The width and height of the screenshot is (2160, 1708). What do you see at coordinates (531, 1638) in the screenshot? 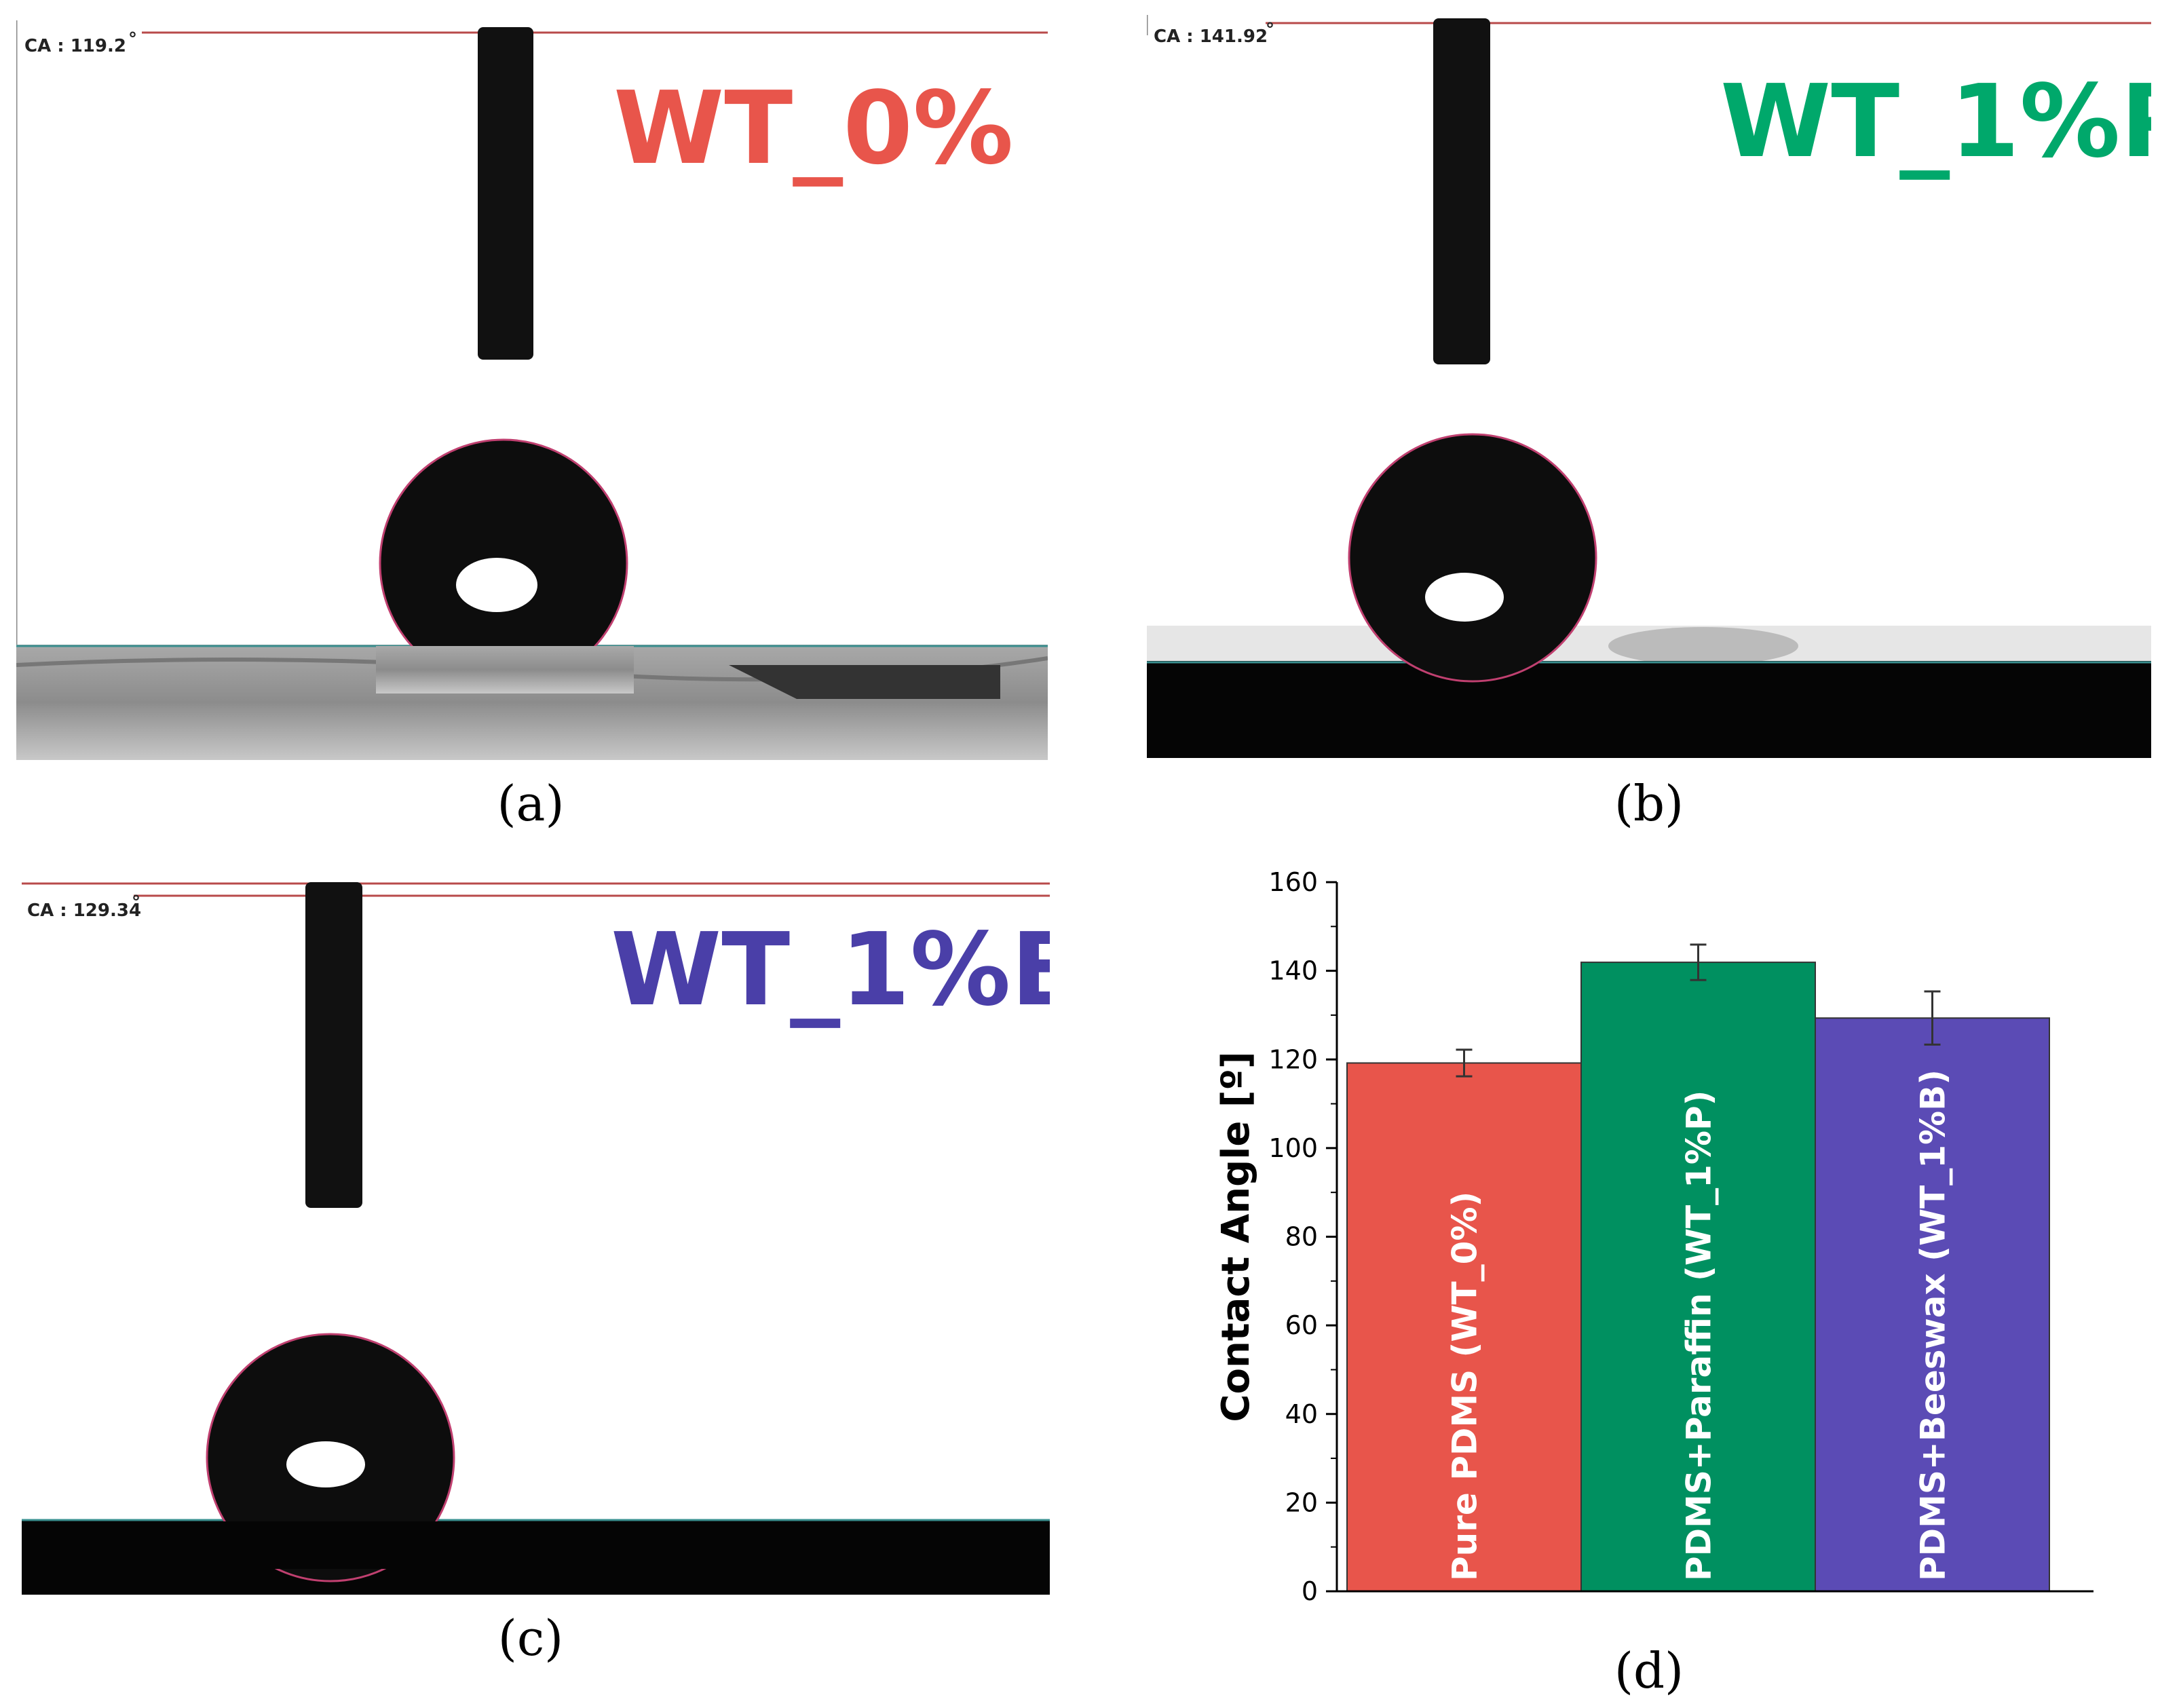
I see `caption-c: (c)` at bounding box center [531, 1638].